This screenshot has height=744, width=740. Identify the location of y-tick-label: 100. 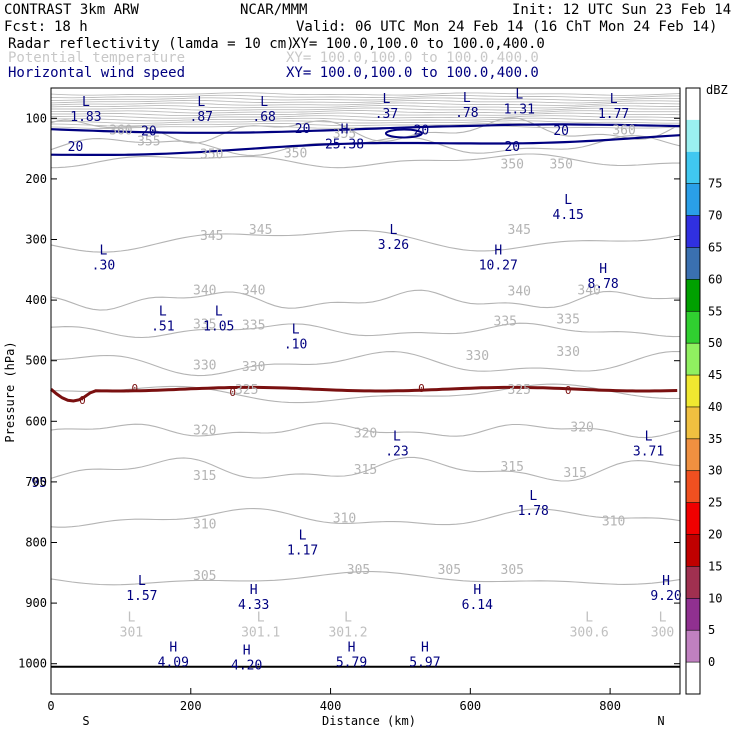
(36, 118).